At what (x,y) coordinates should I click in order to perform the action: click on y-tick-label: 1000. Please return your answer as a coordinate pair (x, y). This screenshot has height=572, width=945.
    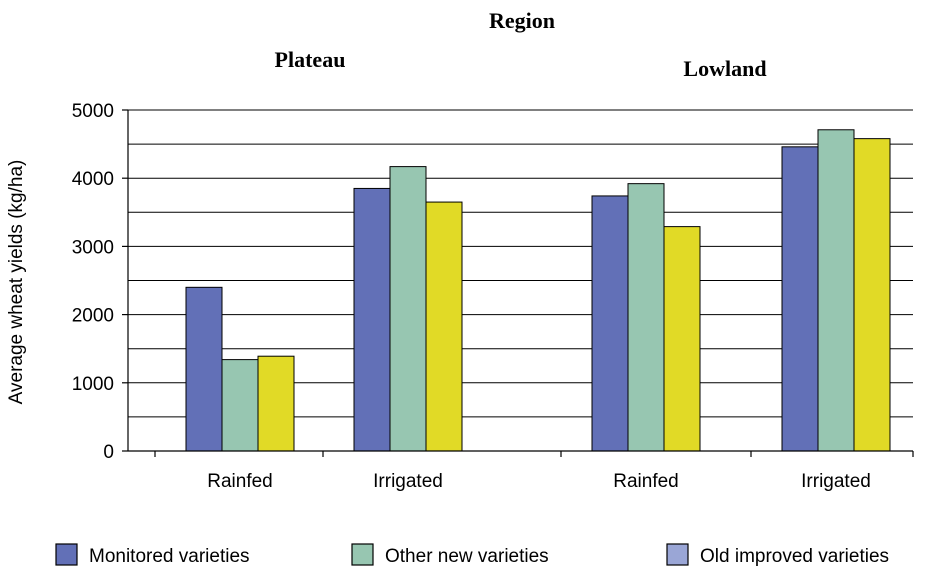
    Looking at the image, I should click on (93, 384).